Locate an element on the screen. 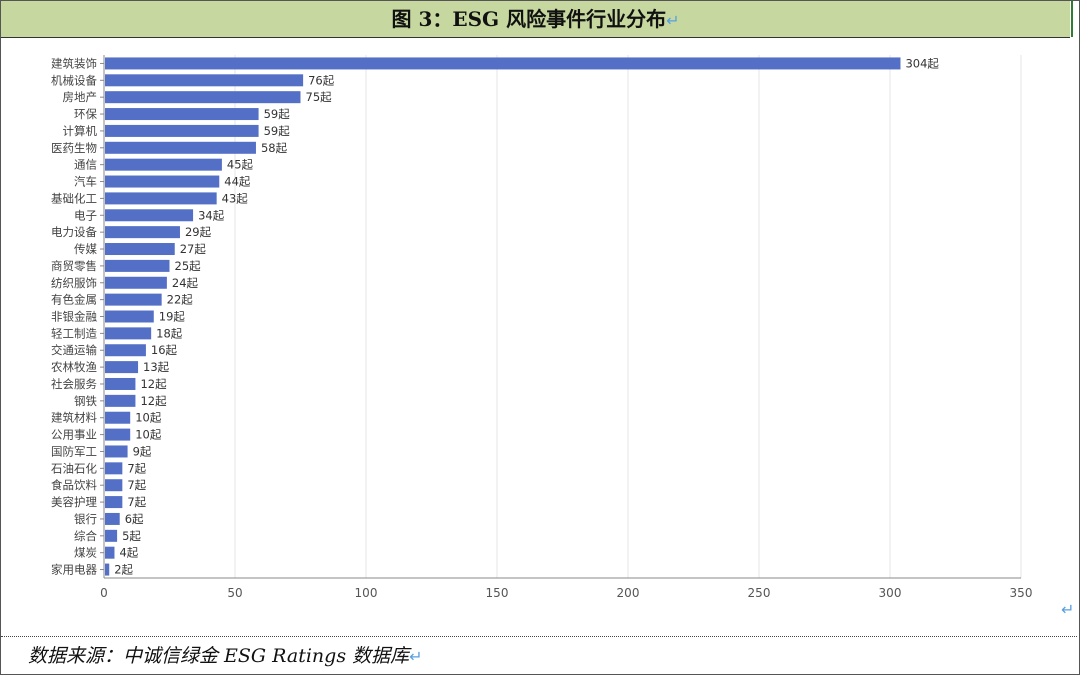  category-label: 环保 is located at coordinates (85, 114).